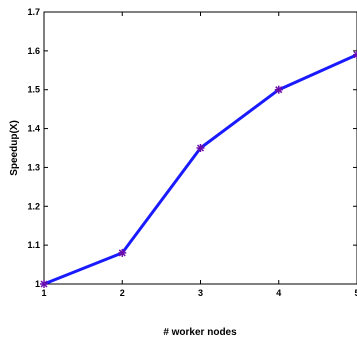 The width and height of the screenshot is (357, 338). I want to click on y-tick-label: 1.3, so click(33, 167).